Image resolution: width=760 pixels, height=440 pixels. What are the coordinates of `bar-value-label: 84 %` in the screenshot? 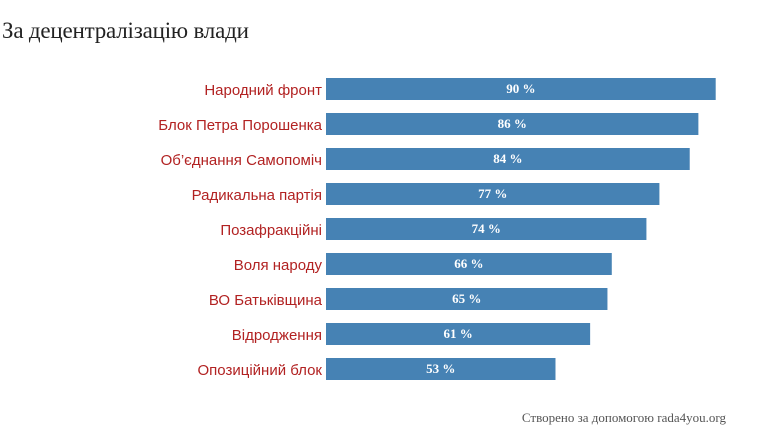 It's located at (507, 158).